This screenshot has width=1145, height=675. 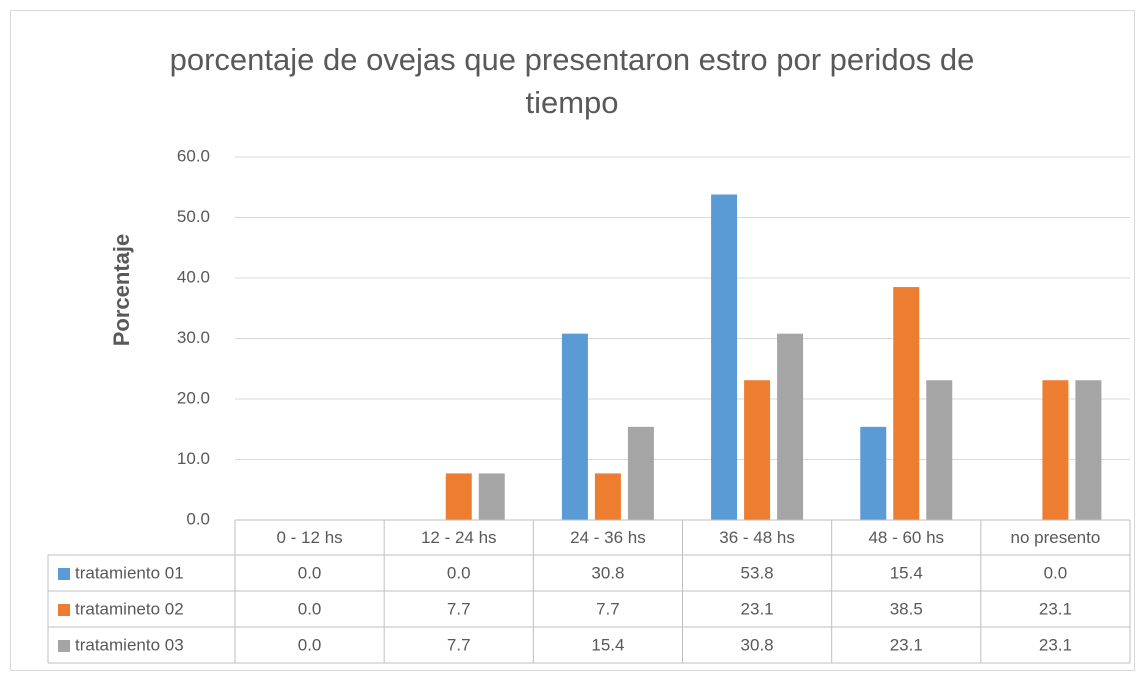 I want to click on y-tick-label: 20.0, so click(x=193, y=397).